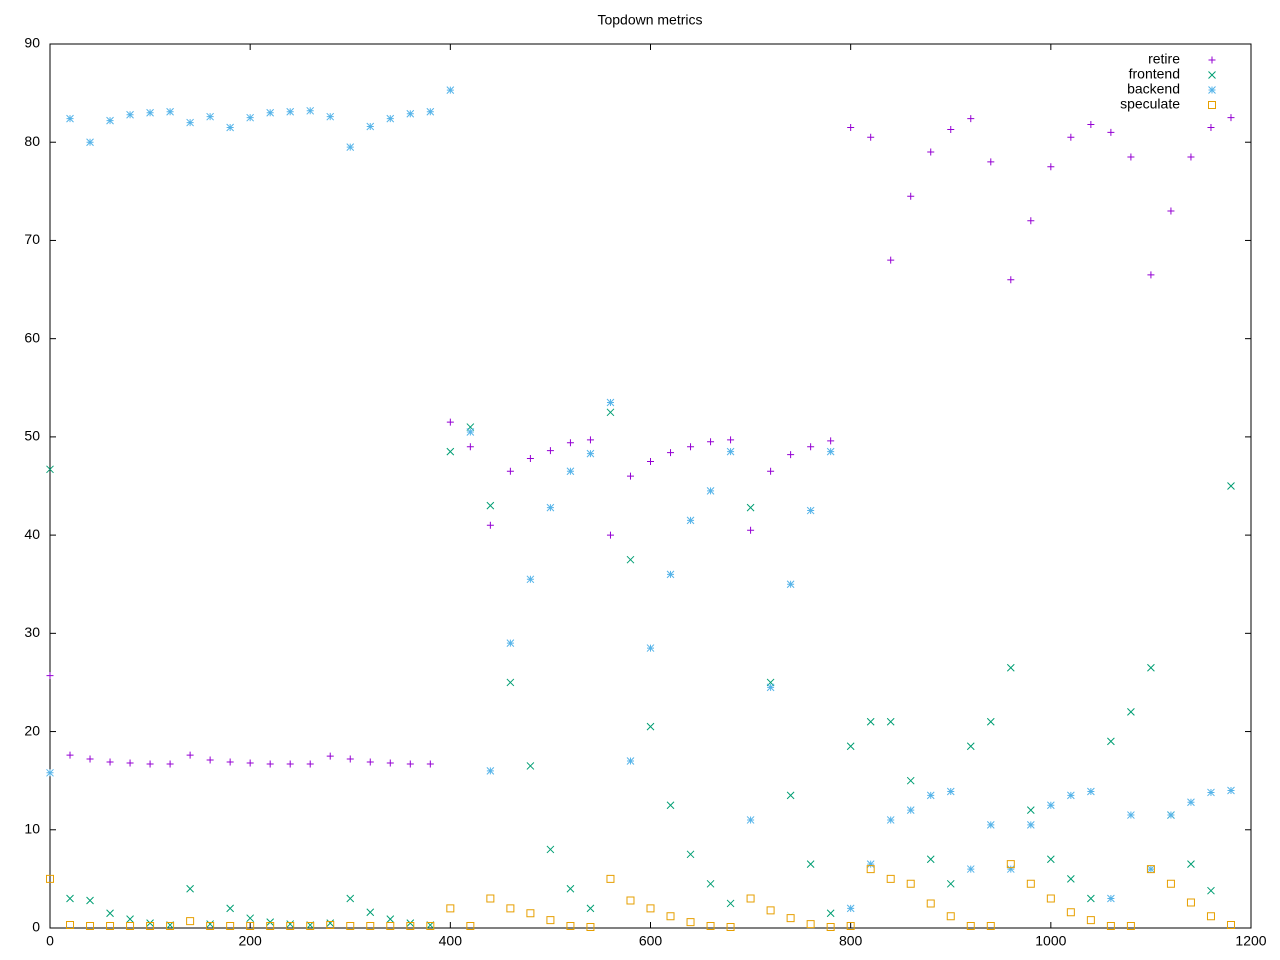  I want to click on x-tick-label: 1000, so click(1050, 941).